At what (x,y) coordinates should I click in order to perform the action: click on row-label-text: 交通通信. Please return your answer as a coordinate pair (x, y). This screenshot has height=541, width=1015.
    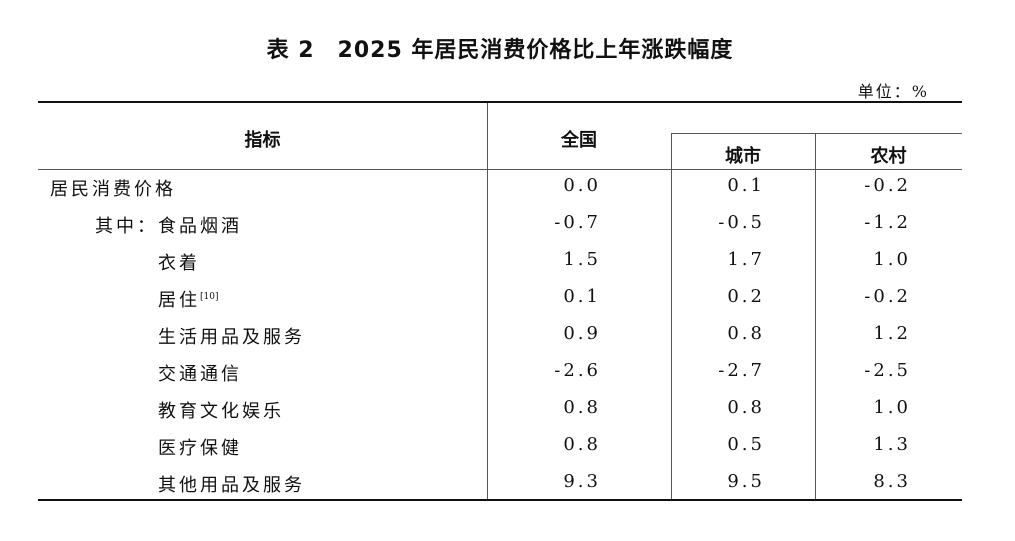
    Looking at the image, I should click on (200, 374).